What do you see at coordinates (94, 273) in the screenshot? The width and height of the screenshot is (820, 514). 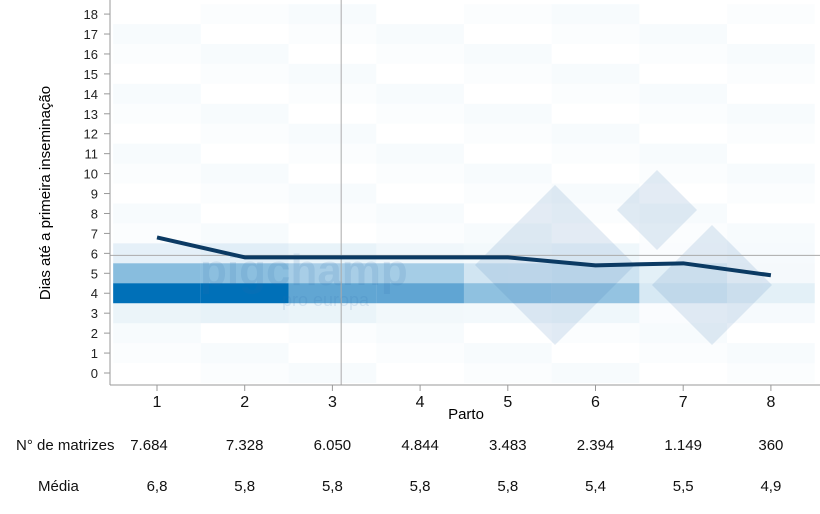 I see `y-tick-label: 5` at bounding box center [94, 273].